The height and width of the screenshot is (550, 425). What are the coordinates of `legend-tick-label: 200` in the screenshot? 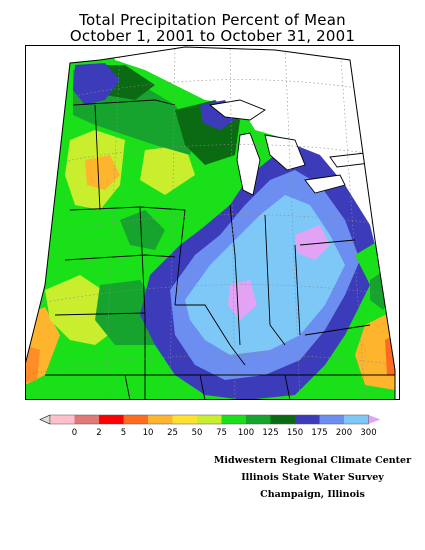 It's located at (344, 433).